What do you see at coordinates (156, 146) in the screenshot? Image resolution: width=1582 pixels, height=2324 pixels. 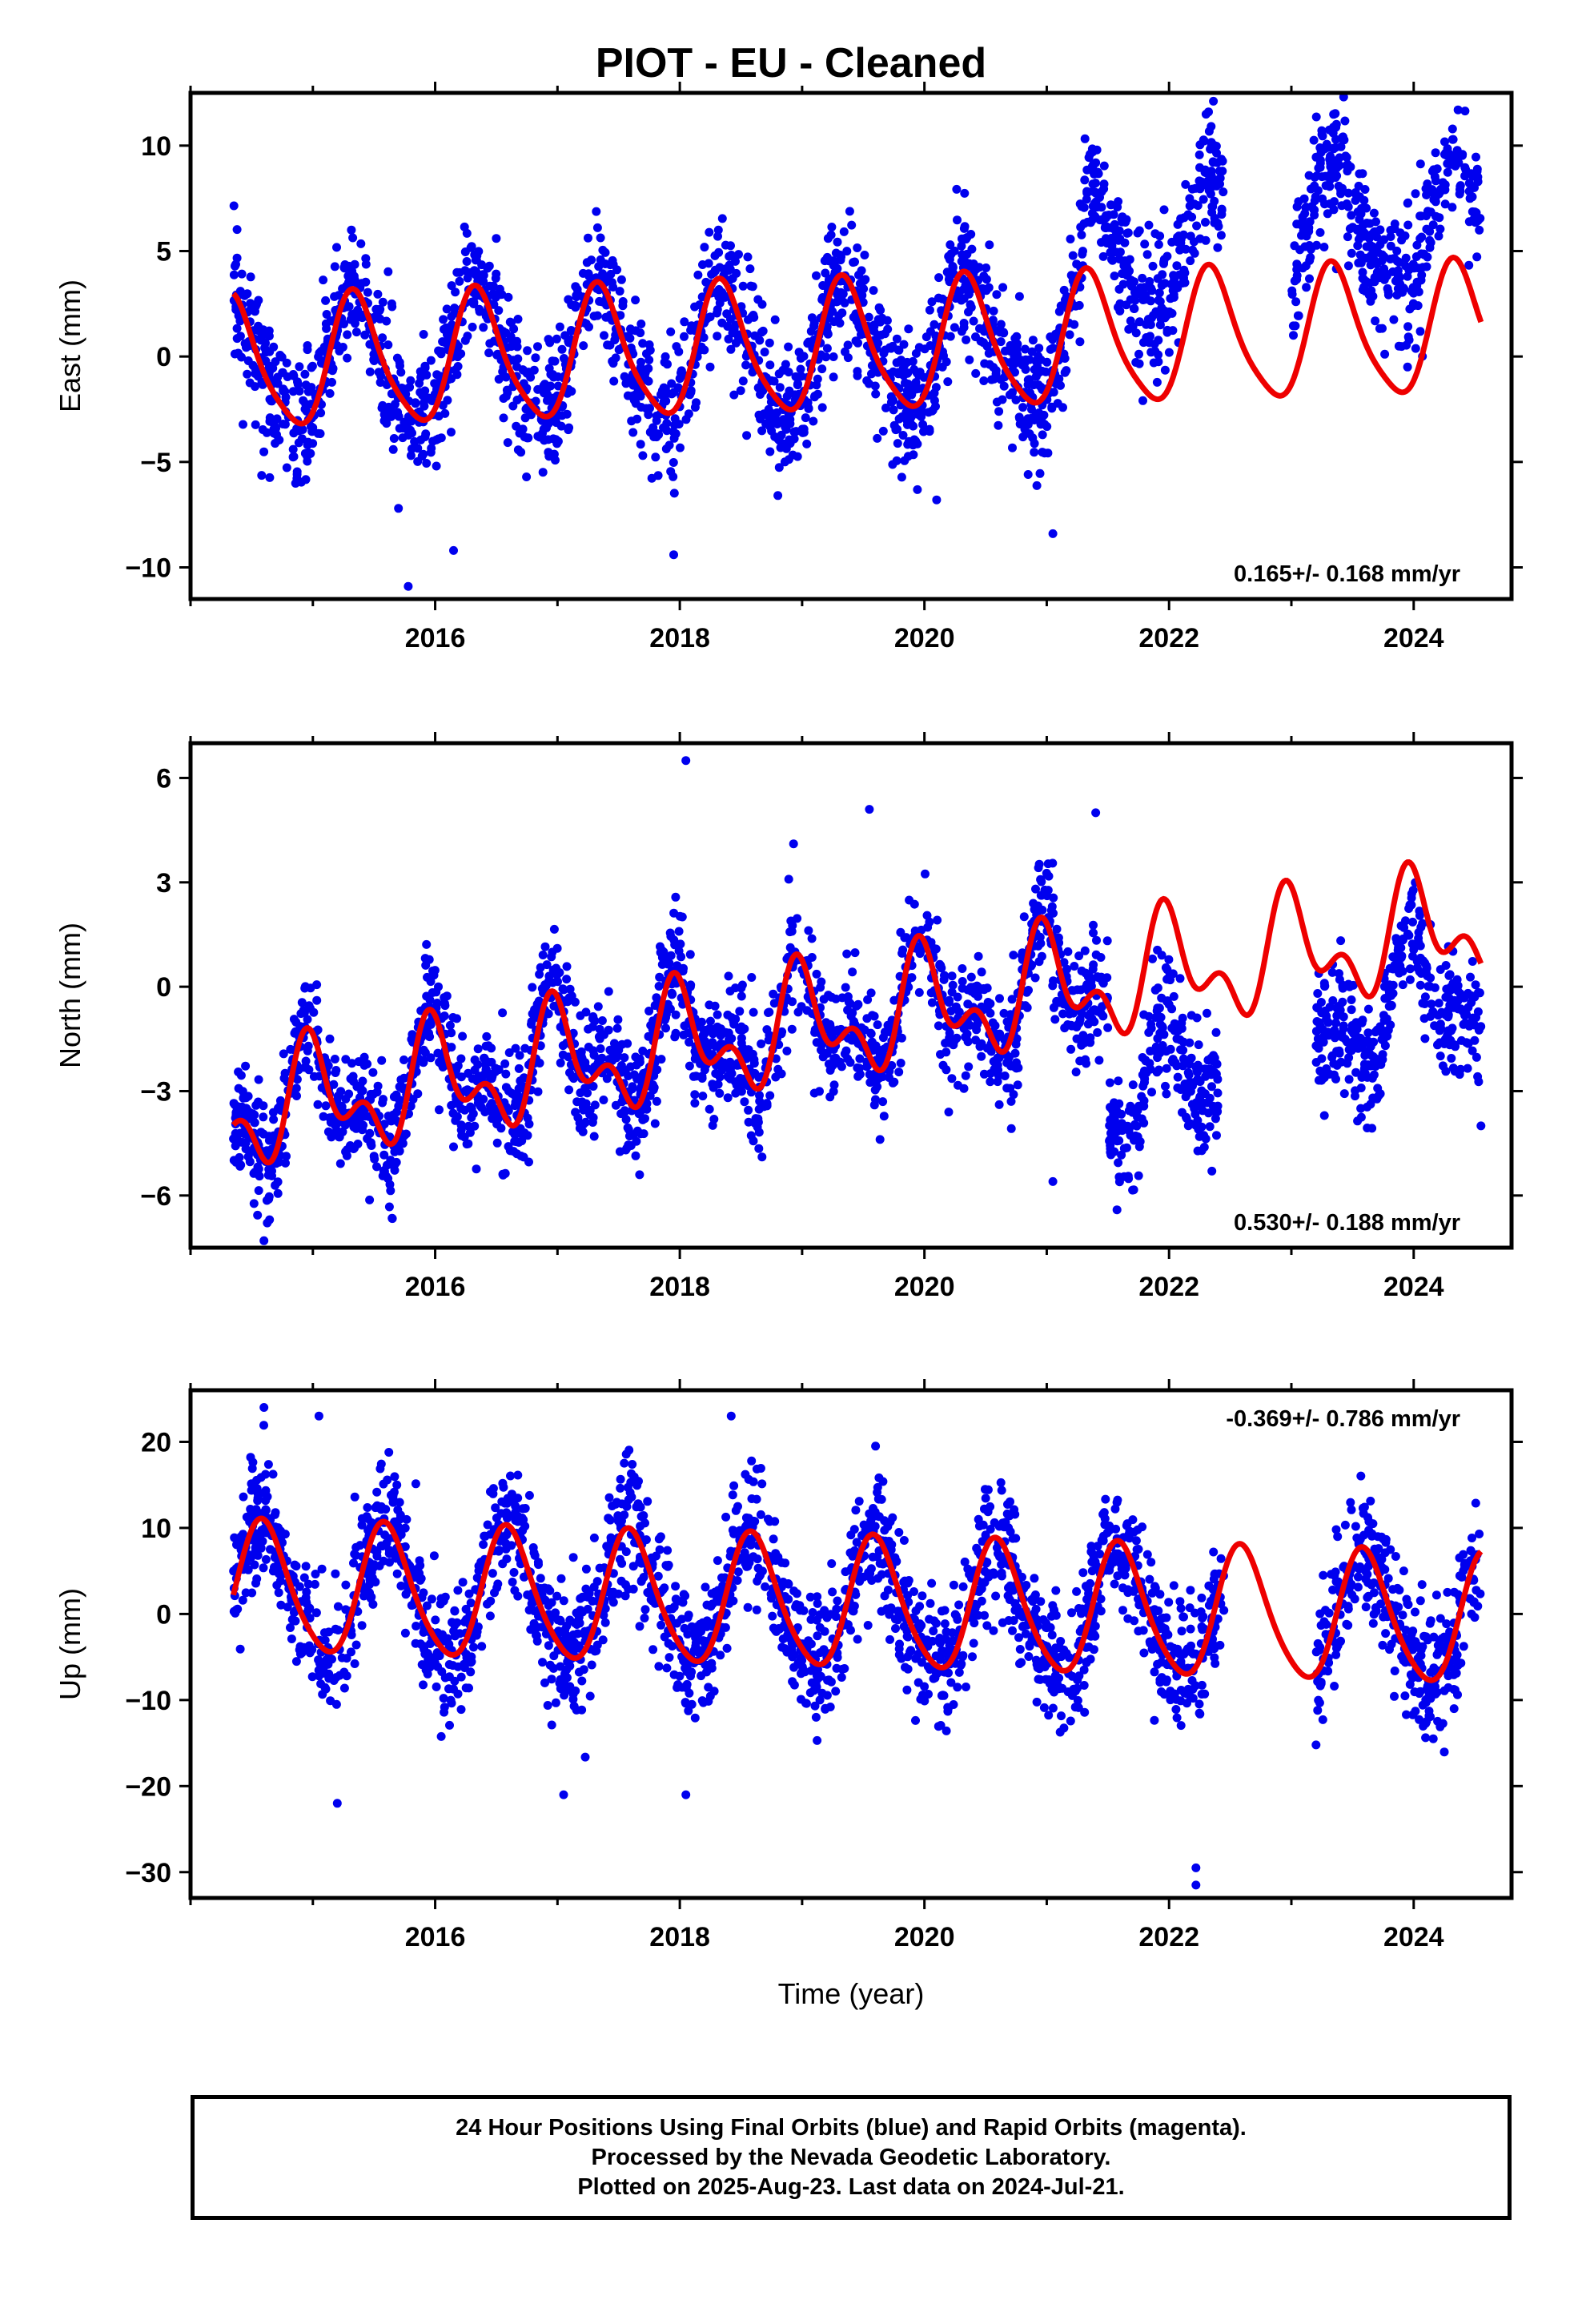 I see `y-tick-label: 10` at bounding box center [156, 146].